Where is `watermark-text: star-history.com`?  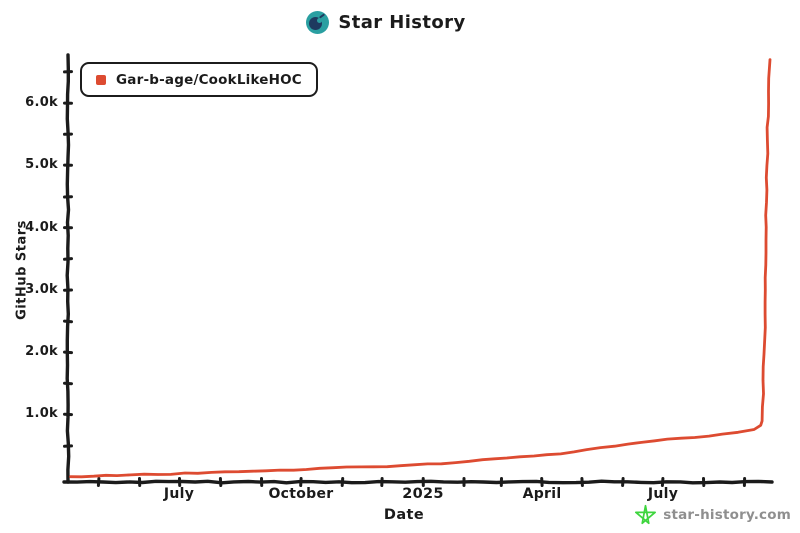
watermark-text: star-history.com is located at coordinates (727, 514).